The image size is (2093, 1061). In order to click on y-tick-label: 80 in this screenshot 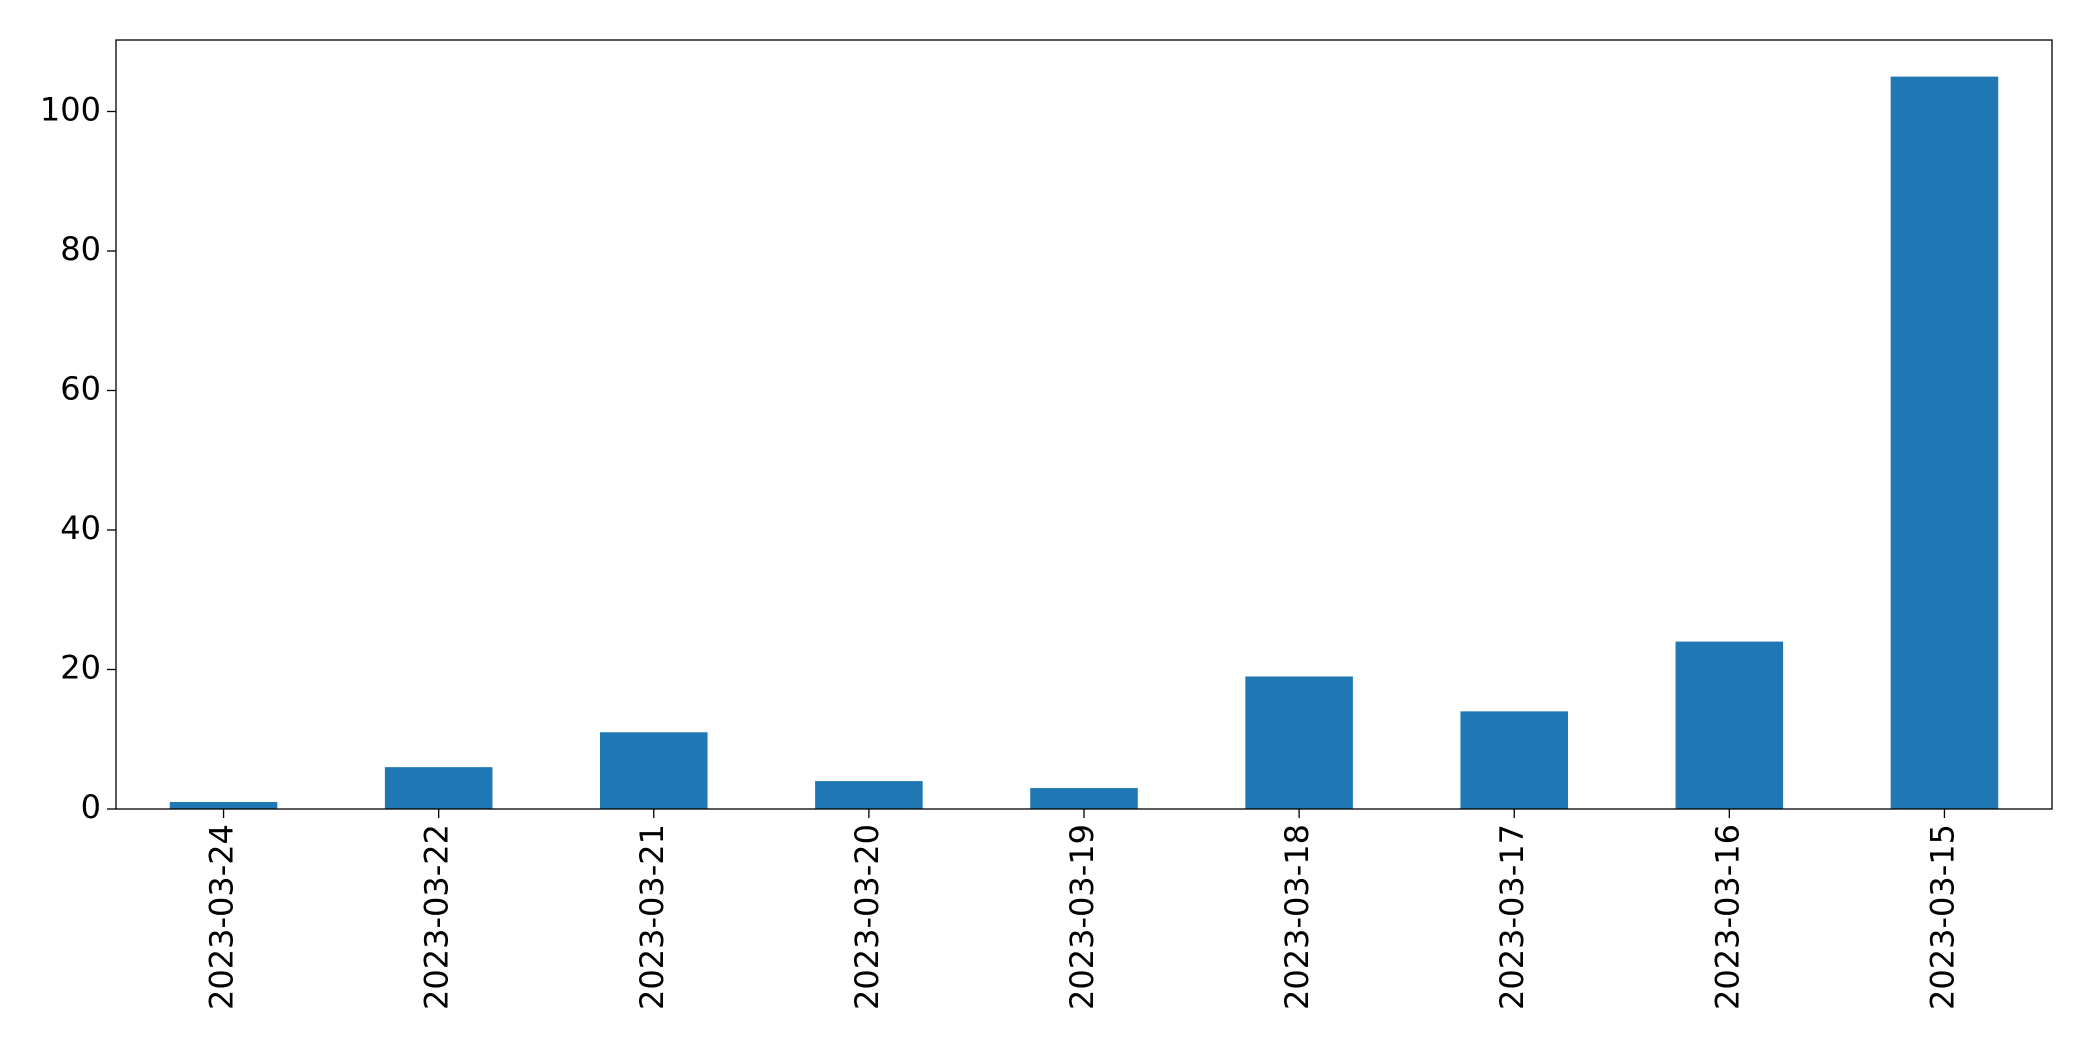, I will do `click(80, 249)`.